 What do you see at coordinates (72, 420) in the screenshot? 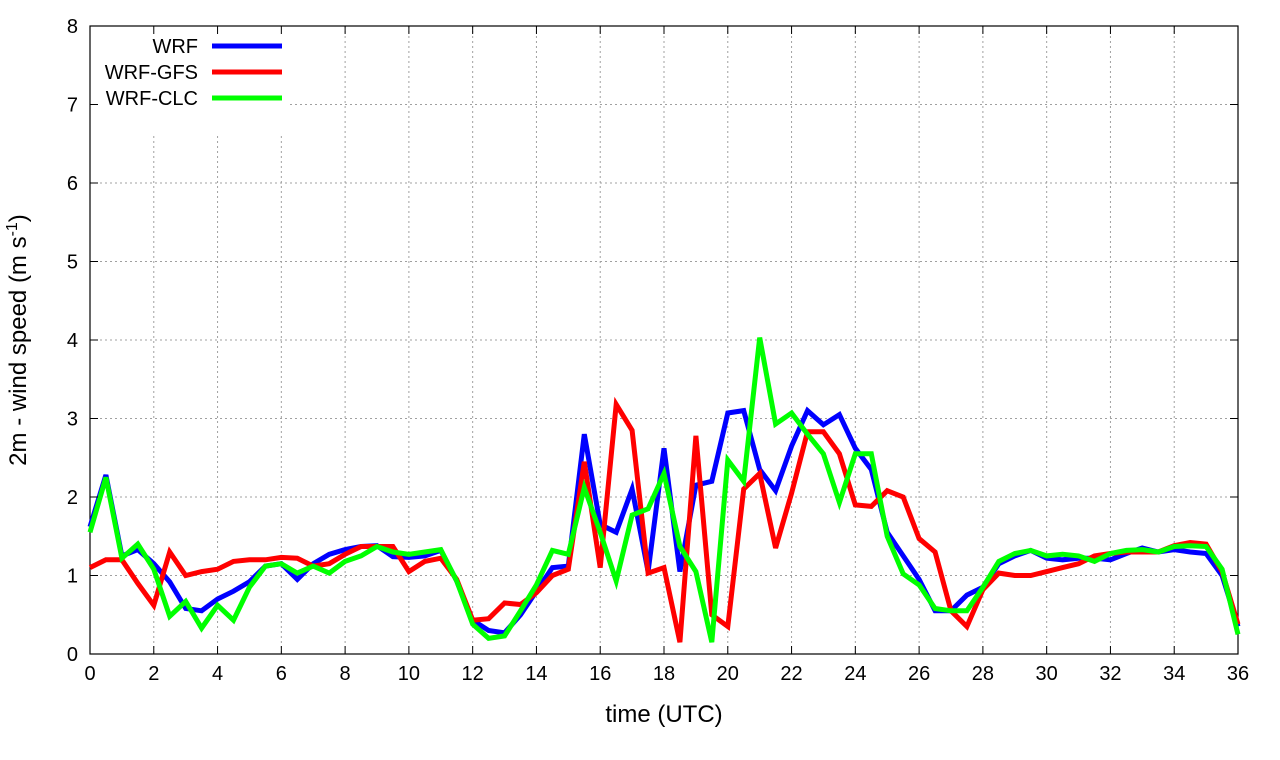
I see `y-tick-label: 3` at bounding box center [72, 420].